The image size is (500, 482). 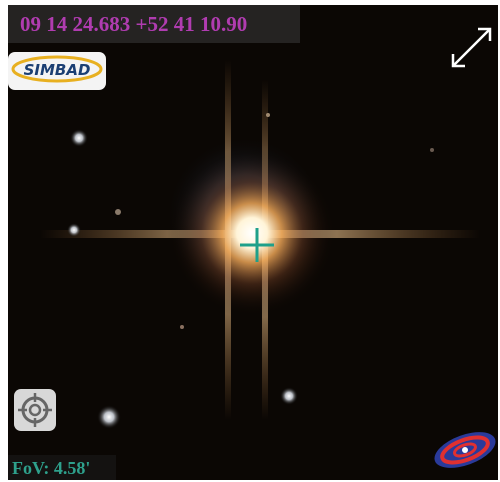 I want to click on target-cross, so click(x=257, y=245).